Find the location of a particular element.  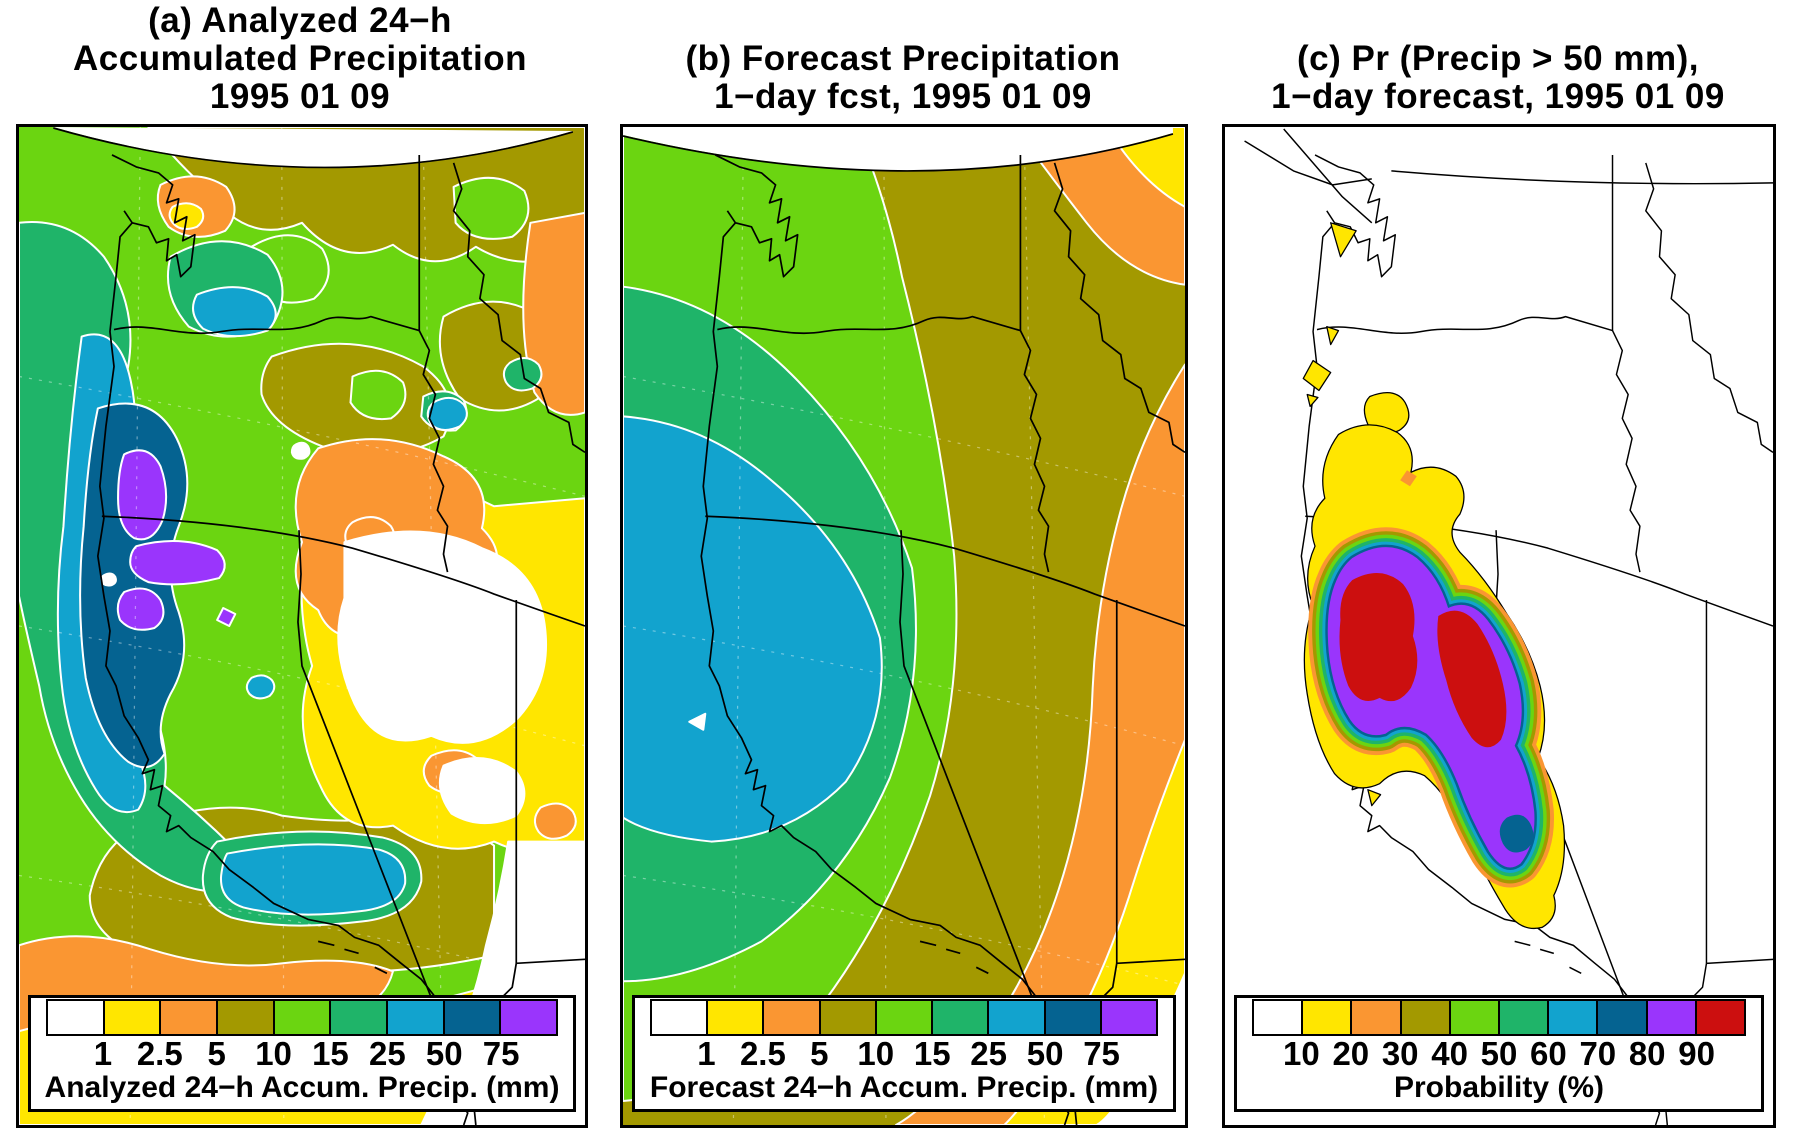

legend-tick: 80 is located at coordinates (1647, 1053).